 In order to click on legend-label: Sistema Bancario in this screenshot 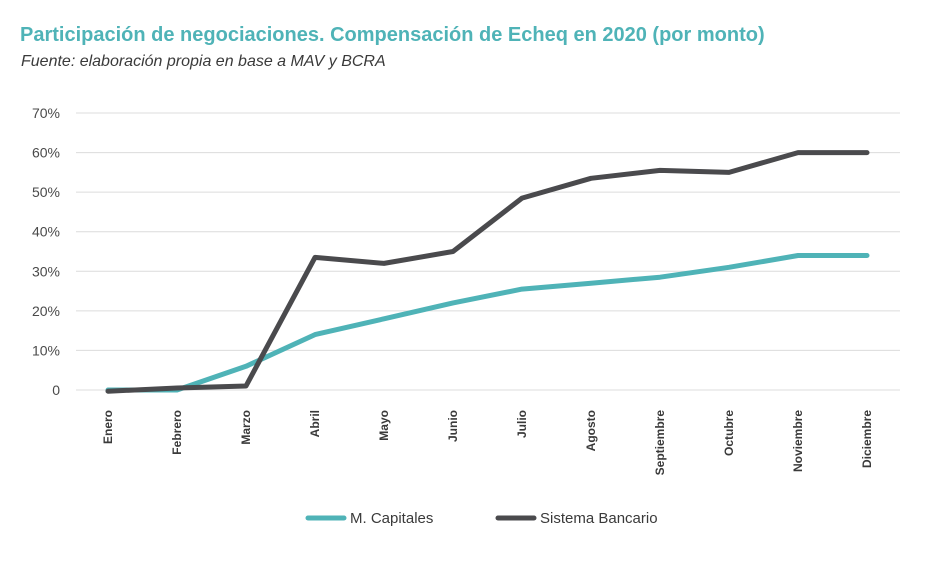, I will do `click(599, 518)`.